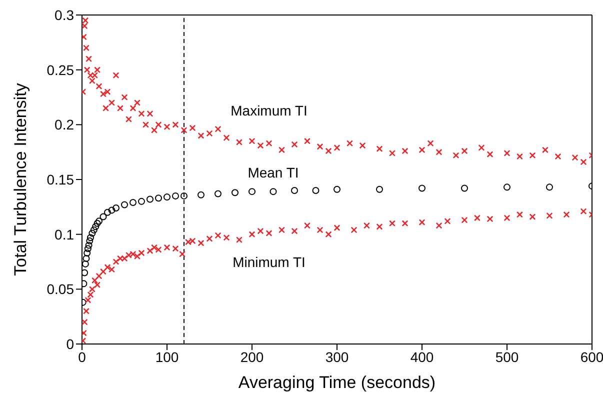 Image resolution: width=603 pixels, height=408 pixels. I want to click on x-tick-label: 100, so click(167, 356).